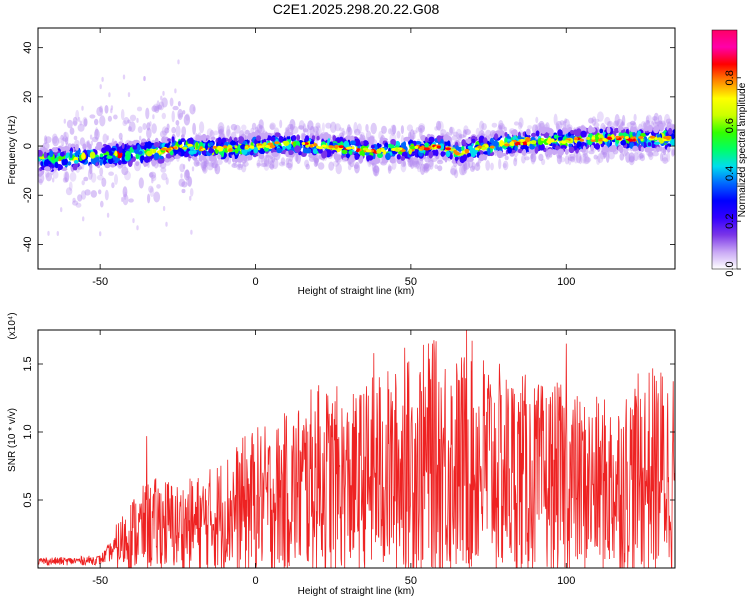 This screenshot has width=750, height=600. I want to click on spectrogram-ytick-label: -40, so click(28, 244).